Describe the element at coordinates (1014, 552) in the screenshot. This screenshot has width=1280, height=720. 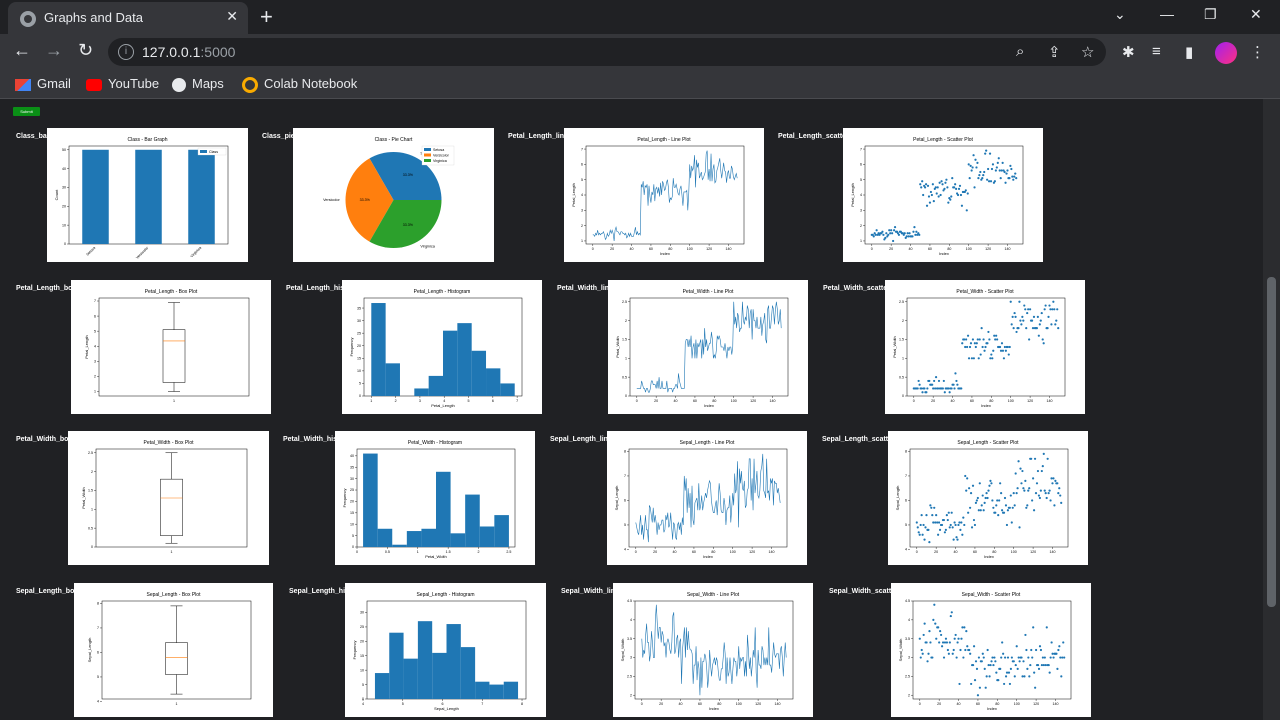
I see `x-tick-label: 100` at that location.